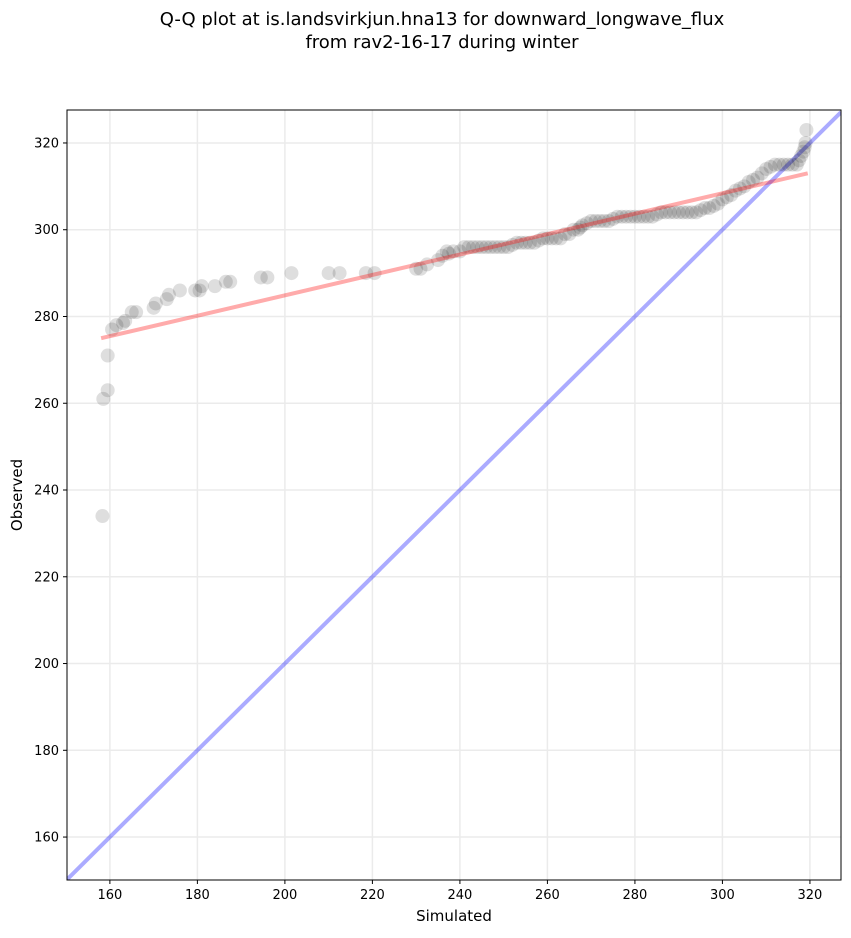 Image resolution: width=851 pixels, height=938 pixels. I want to click on chart-title-line-2: from rav2-16-17 during winter, so click(442, 42).